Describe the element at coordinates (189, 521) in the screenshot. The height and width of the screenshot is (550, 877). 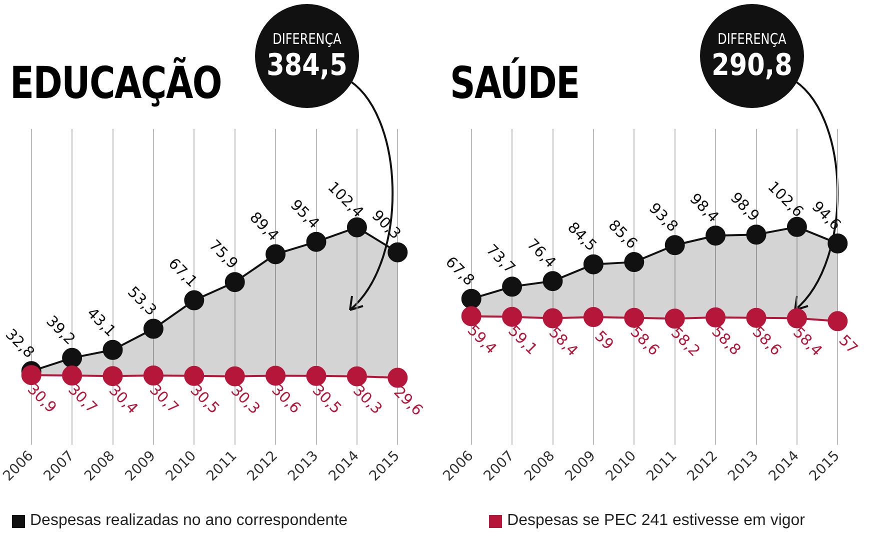
I see `legend-label: Despesas realizadas no ano correspondente` at that location.